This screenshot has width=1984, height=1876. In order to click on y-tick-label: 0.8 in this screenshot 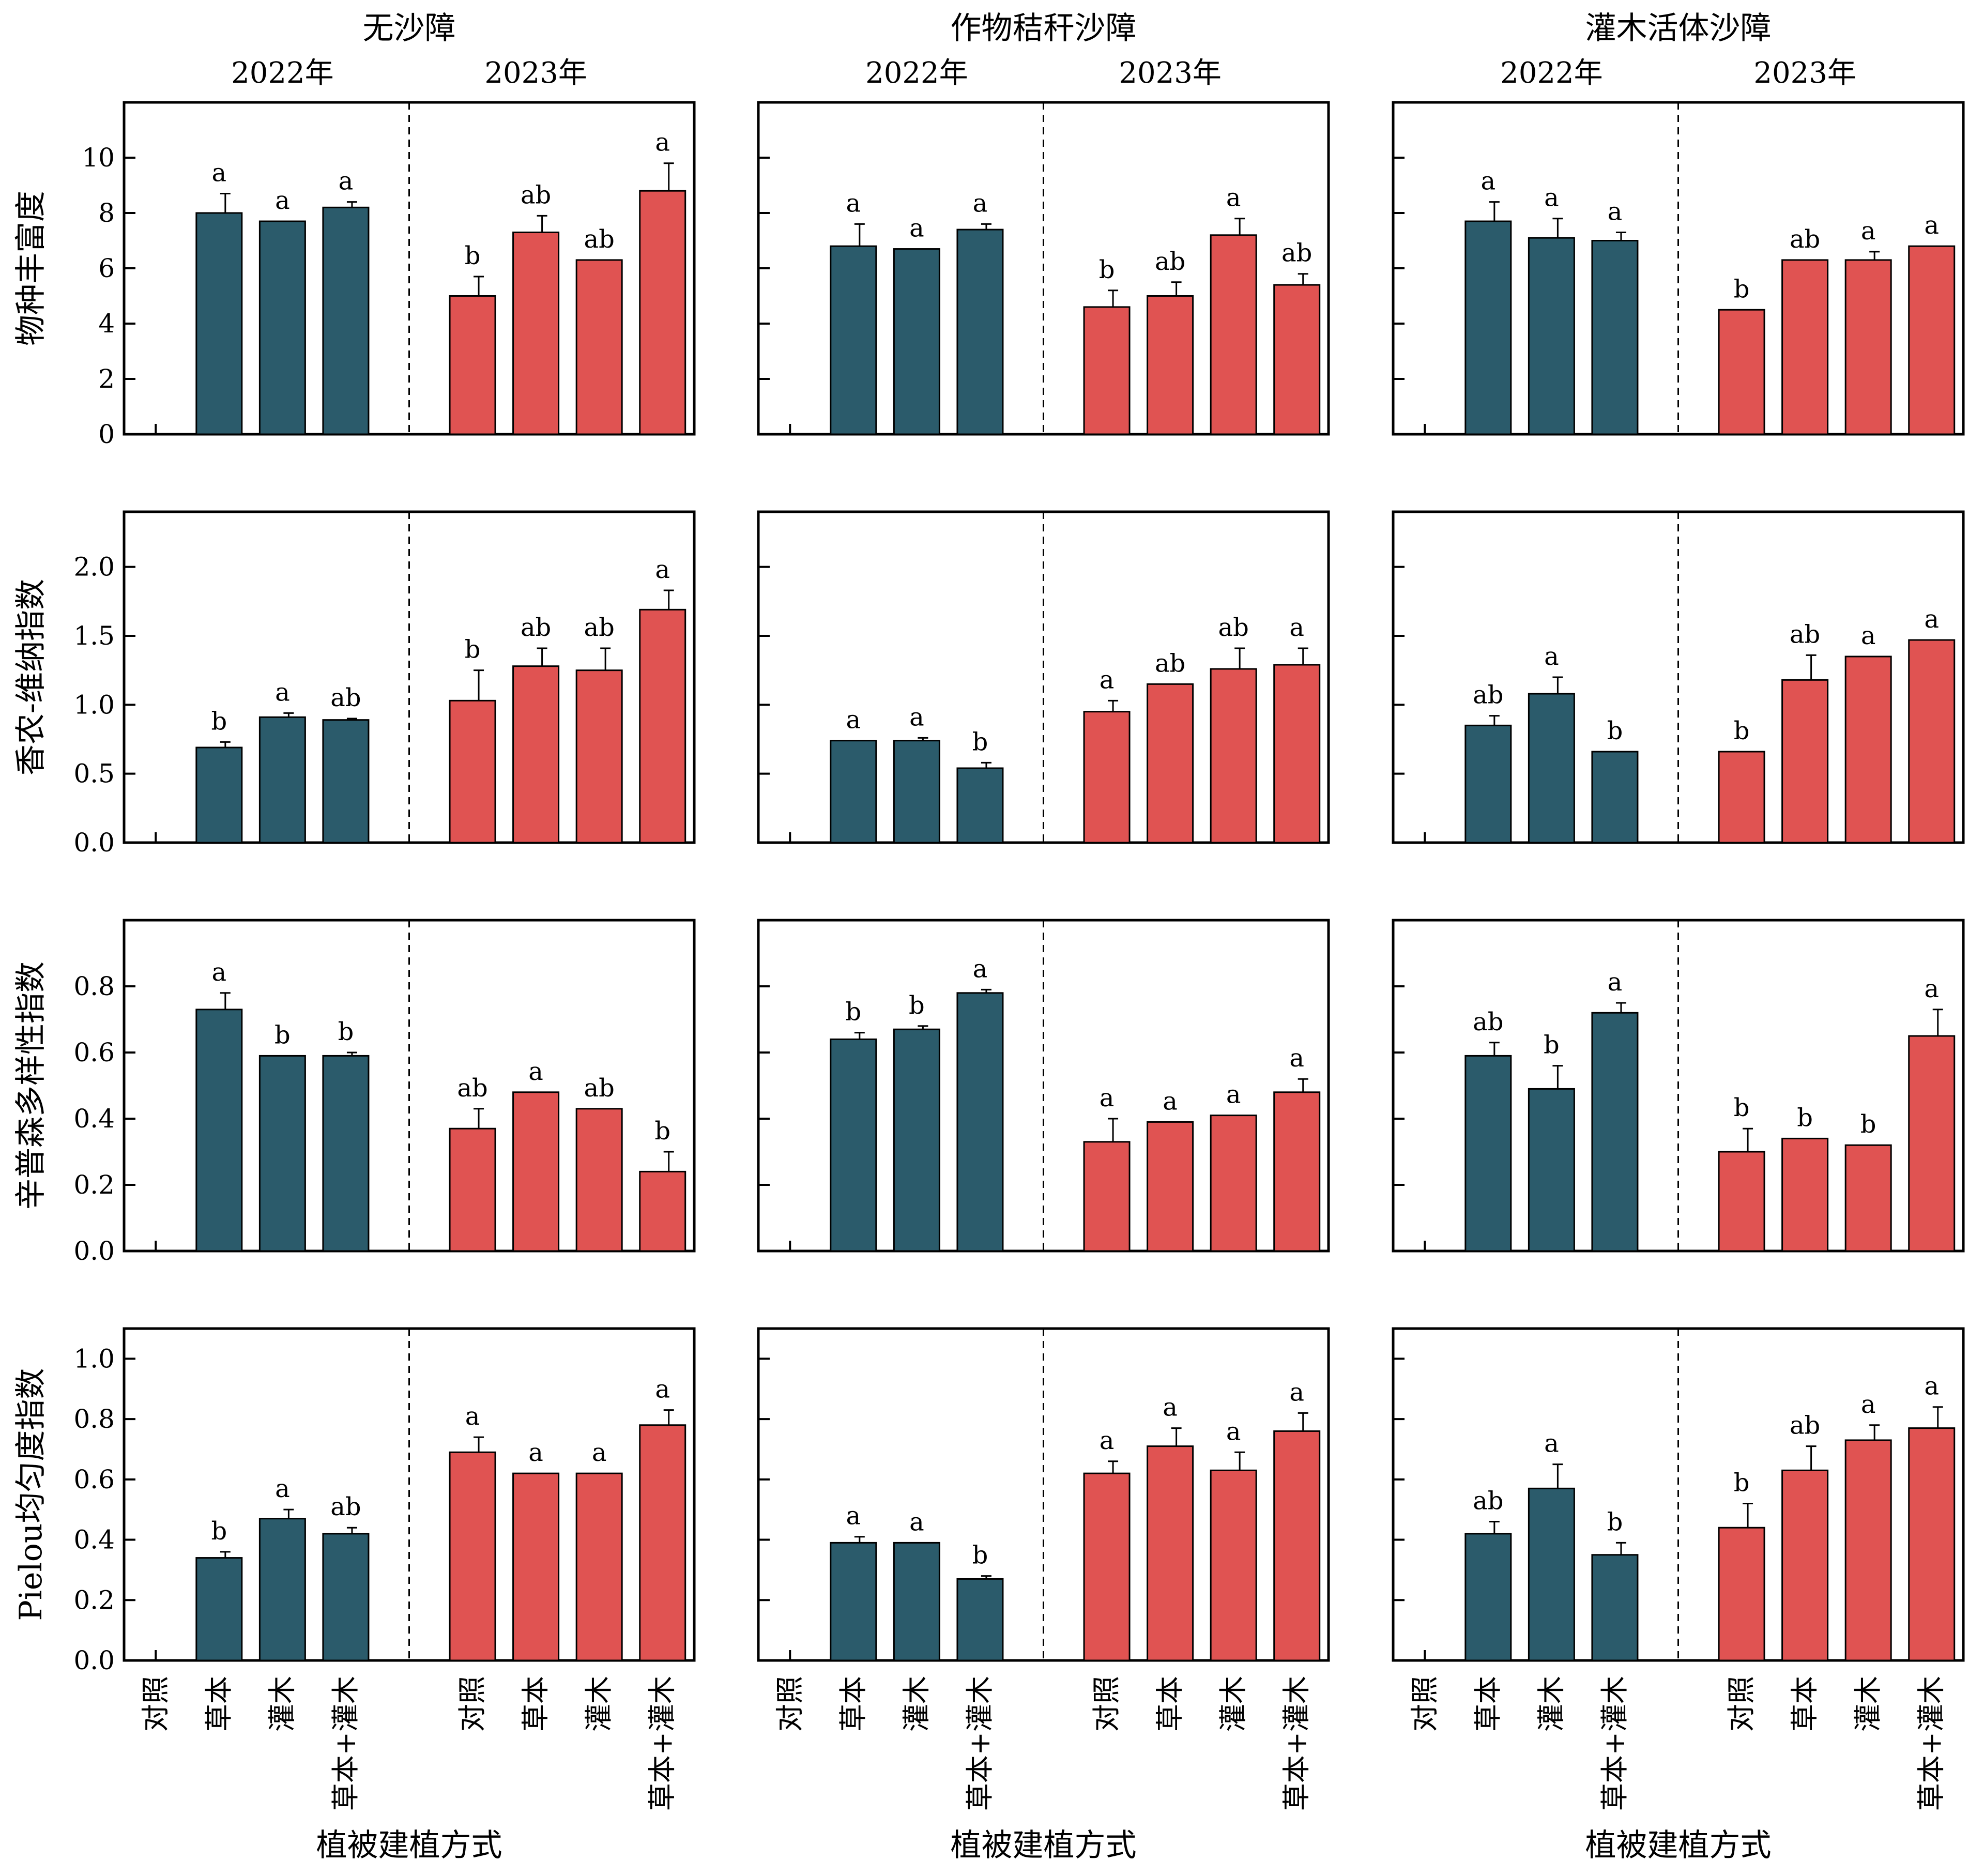, I will do `click(94, 986)`.